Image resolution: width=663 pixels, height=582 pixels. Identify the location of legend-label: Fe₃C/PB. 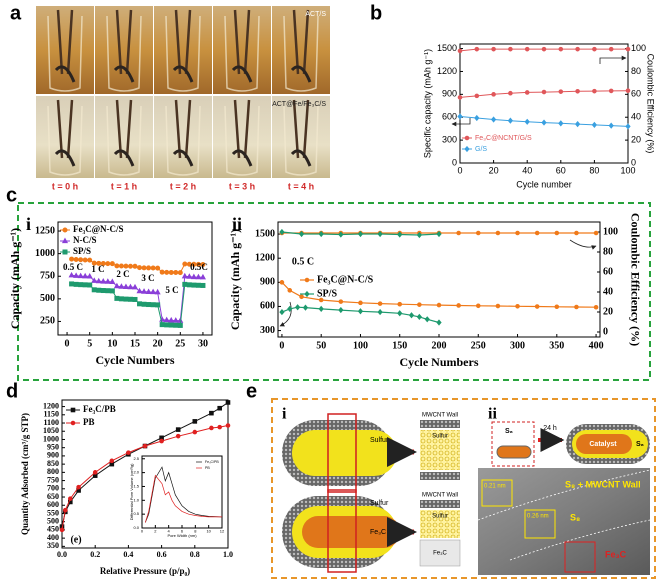
(99, 409).